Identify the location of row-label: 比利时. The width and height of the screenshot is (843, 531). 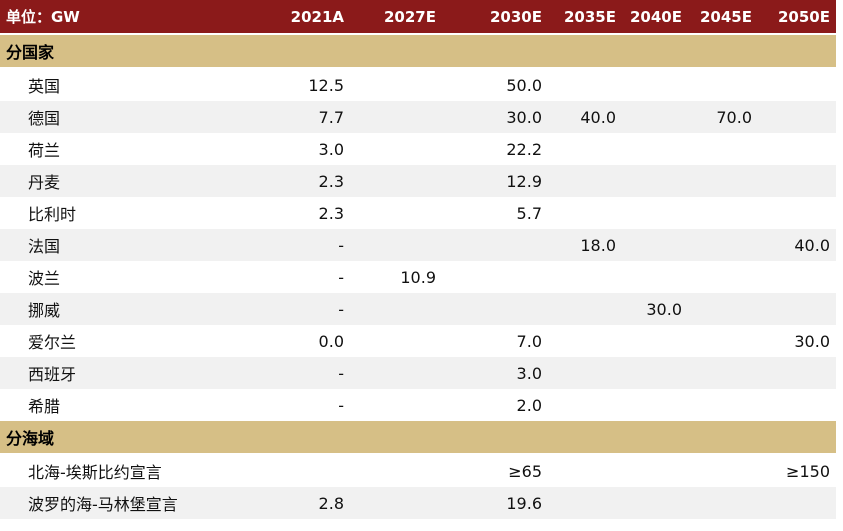
(52, 214).